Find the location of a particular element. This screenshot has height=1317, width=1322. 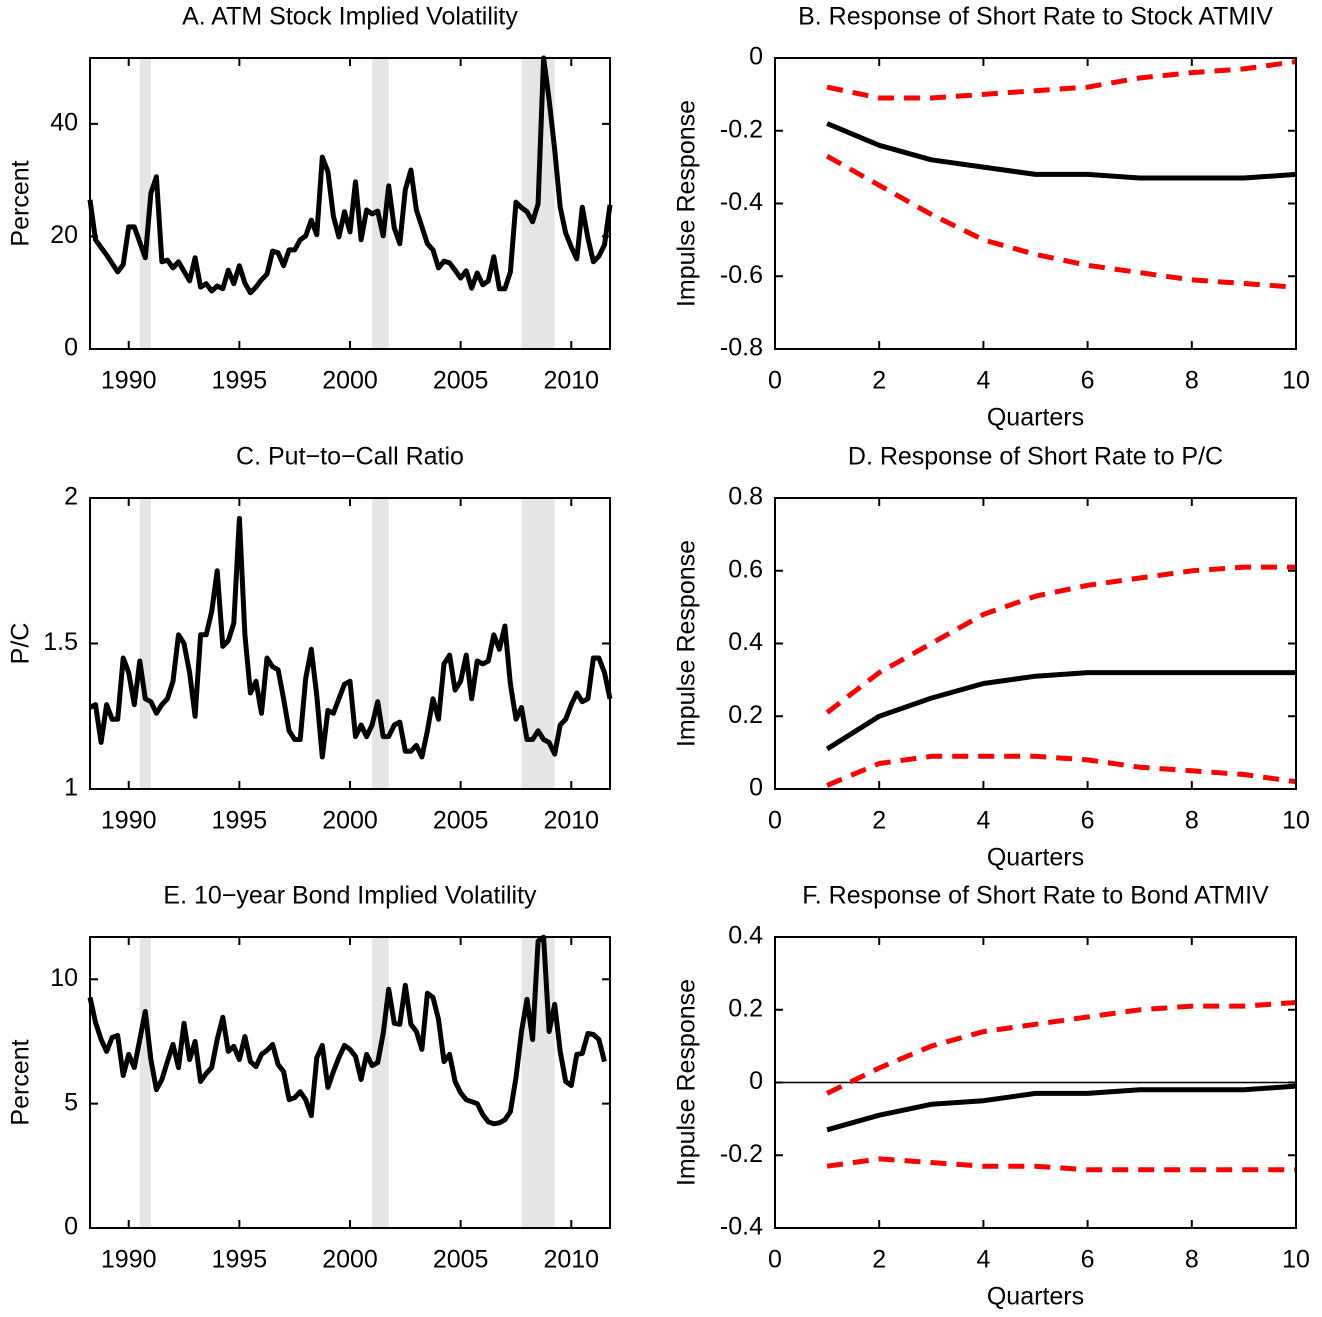

chart-title: F. Response of Short Rate to Bond ATMIV is located at coordinates (1035, 896).